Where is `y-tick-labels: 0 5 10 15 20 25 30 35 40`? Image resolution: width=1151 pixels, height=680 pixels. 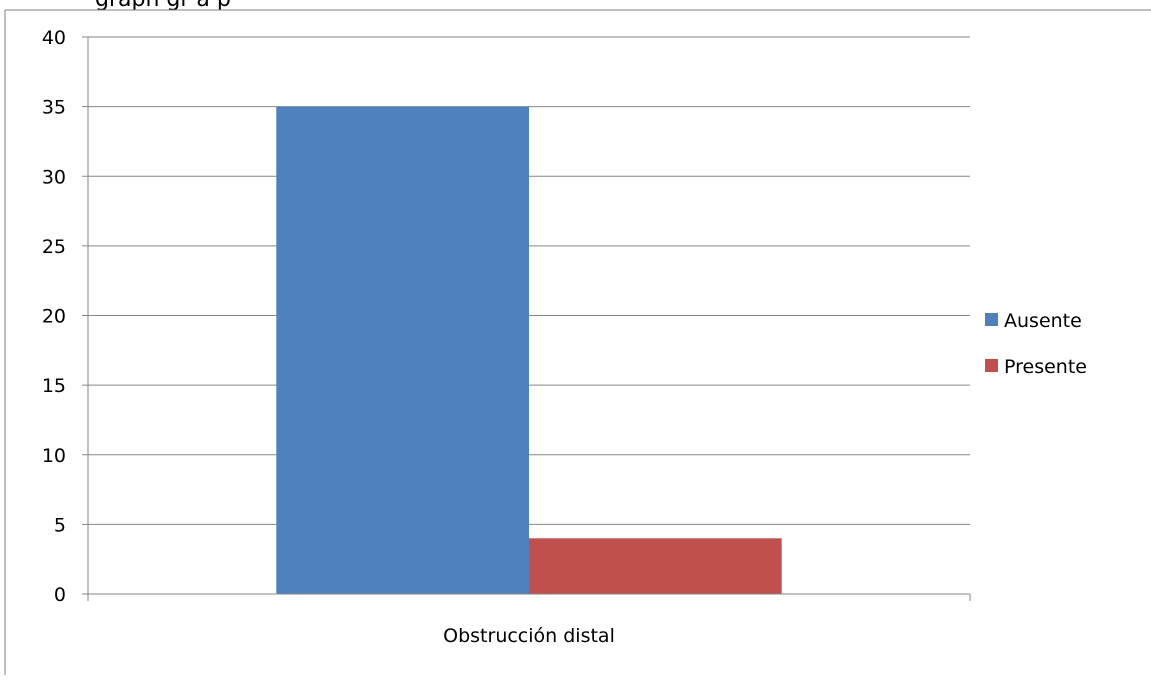
y-tick-labels: 0 5 10 15 20 25 30 35 40 is located at coordinates (54, 316).